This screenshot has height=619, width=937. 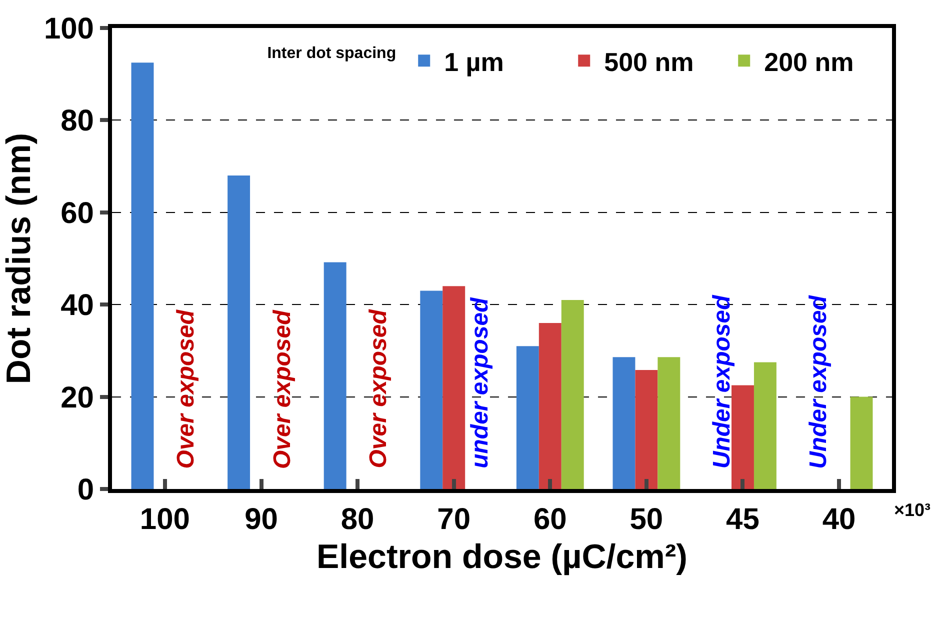 I want to click on text: ×10³, so click(x=912, y=510).